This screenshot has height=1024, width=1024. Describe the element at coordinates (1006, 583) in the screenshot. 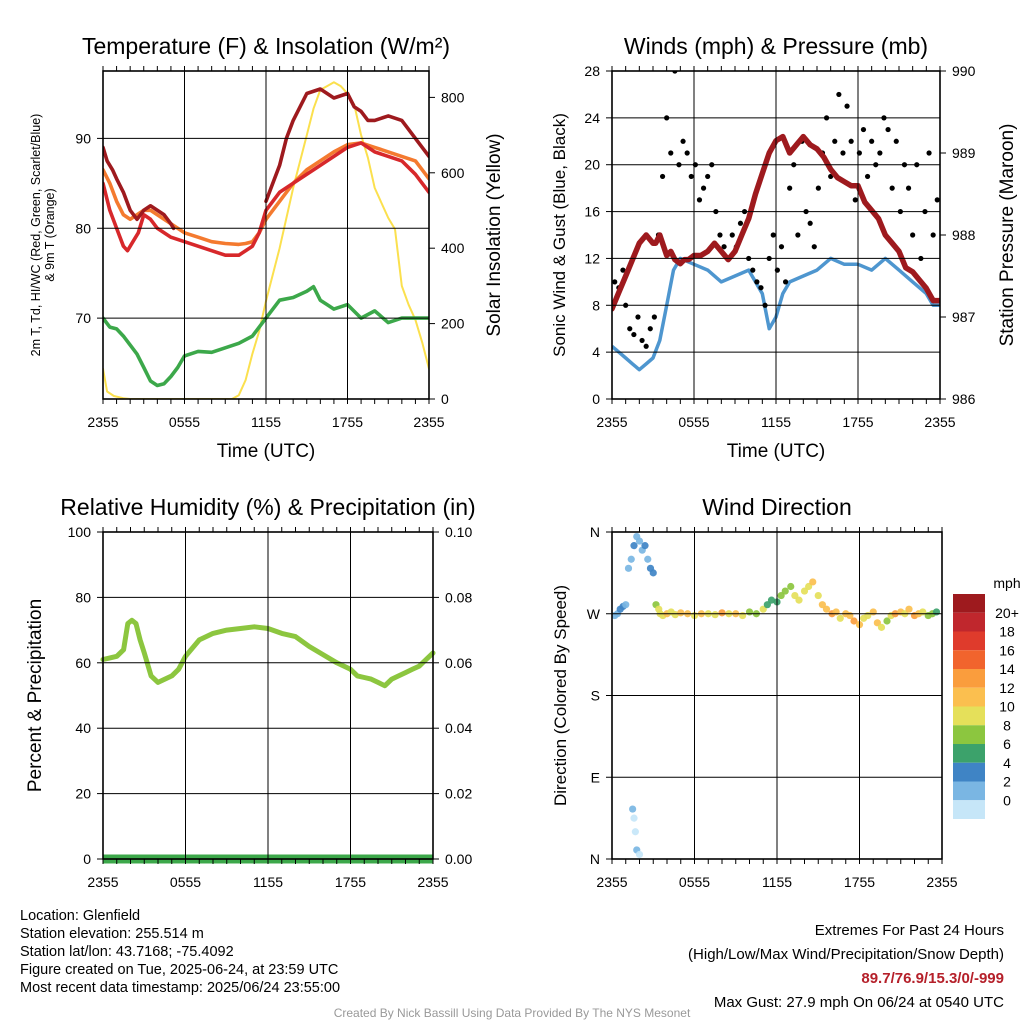

I see `colorbar-title: mph` at that location.